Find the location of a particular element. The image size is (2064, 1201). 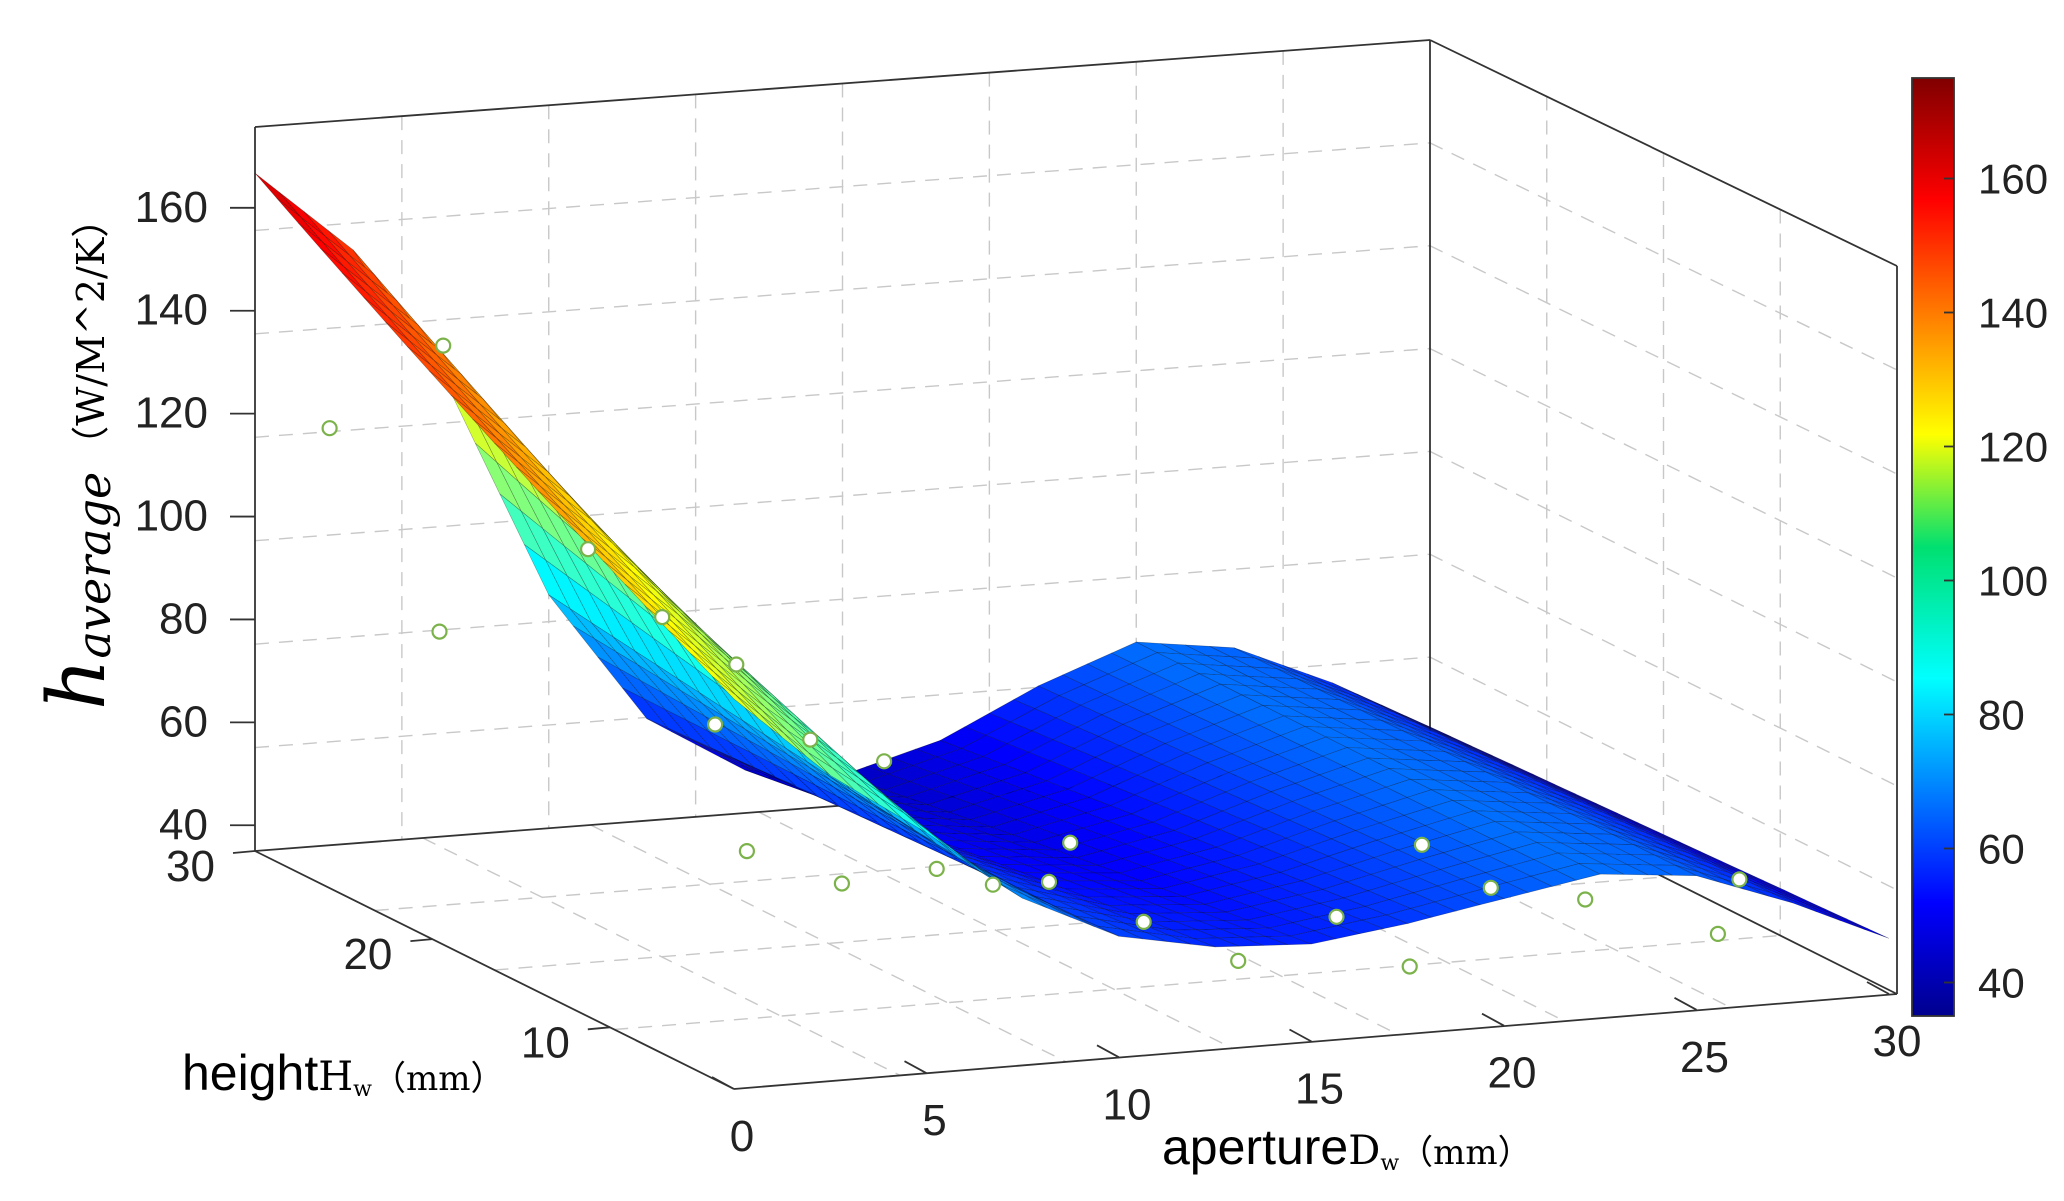

colorbar-tick-label: 100 is located at coordinates (2013, 581).